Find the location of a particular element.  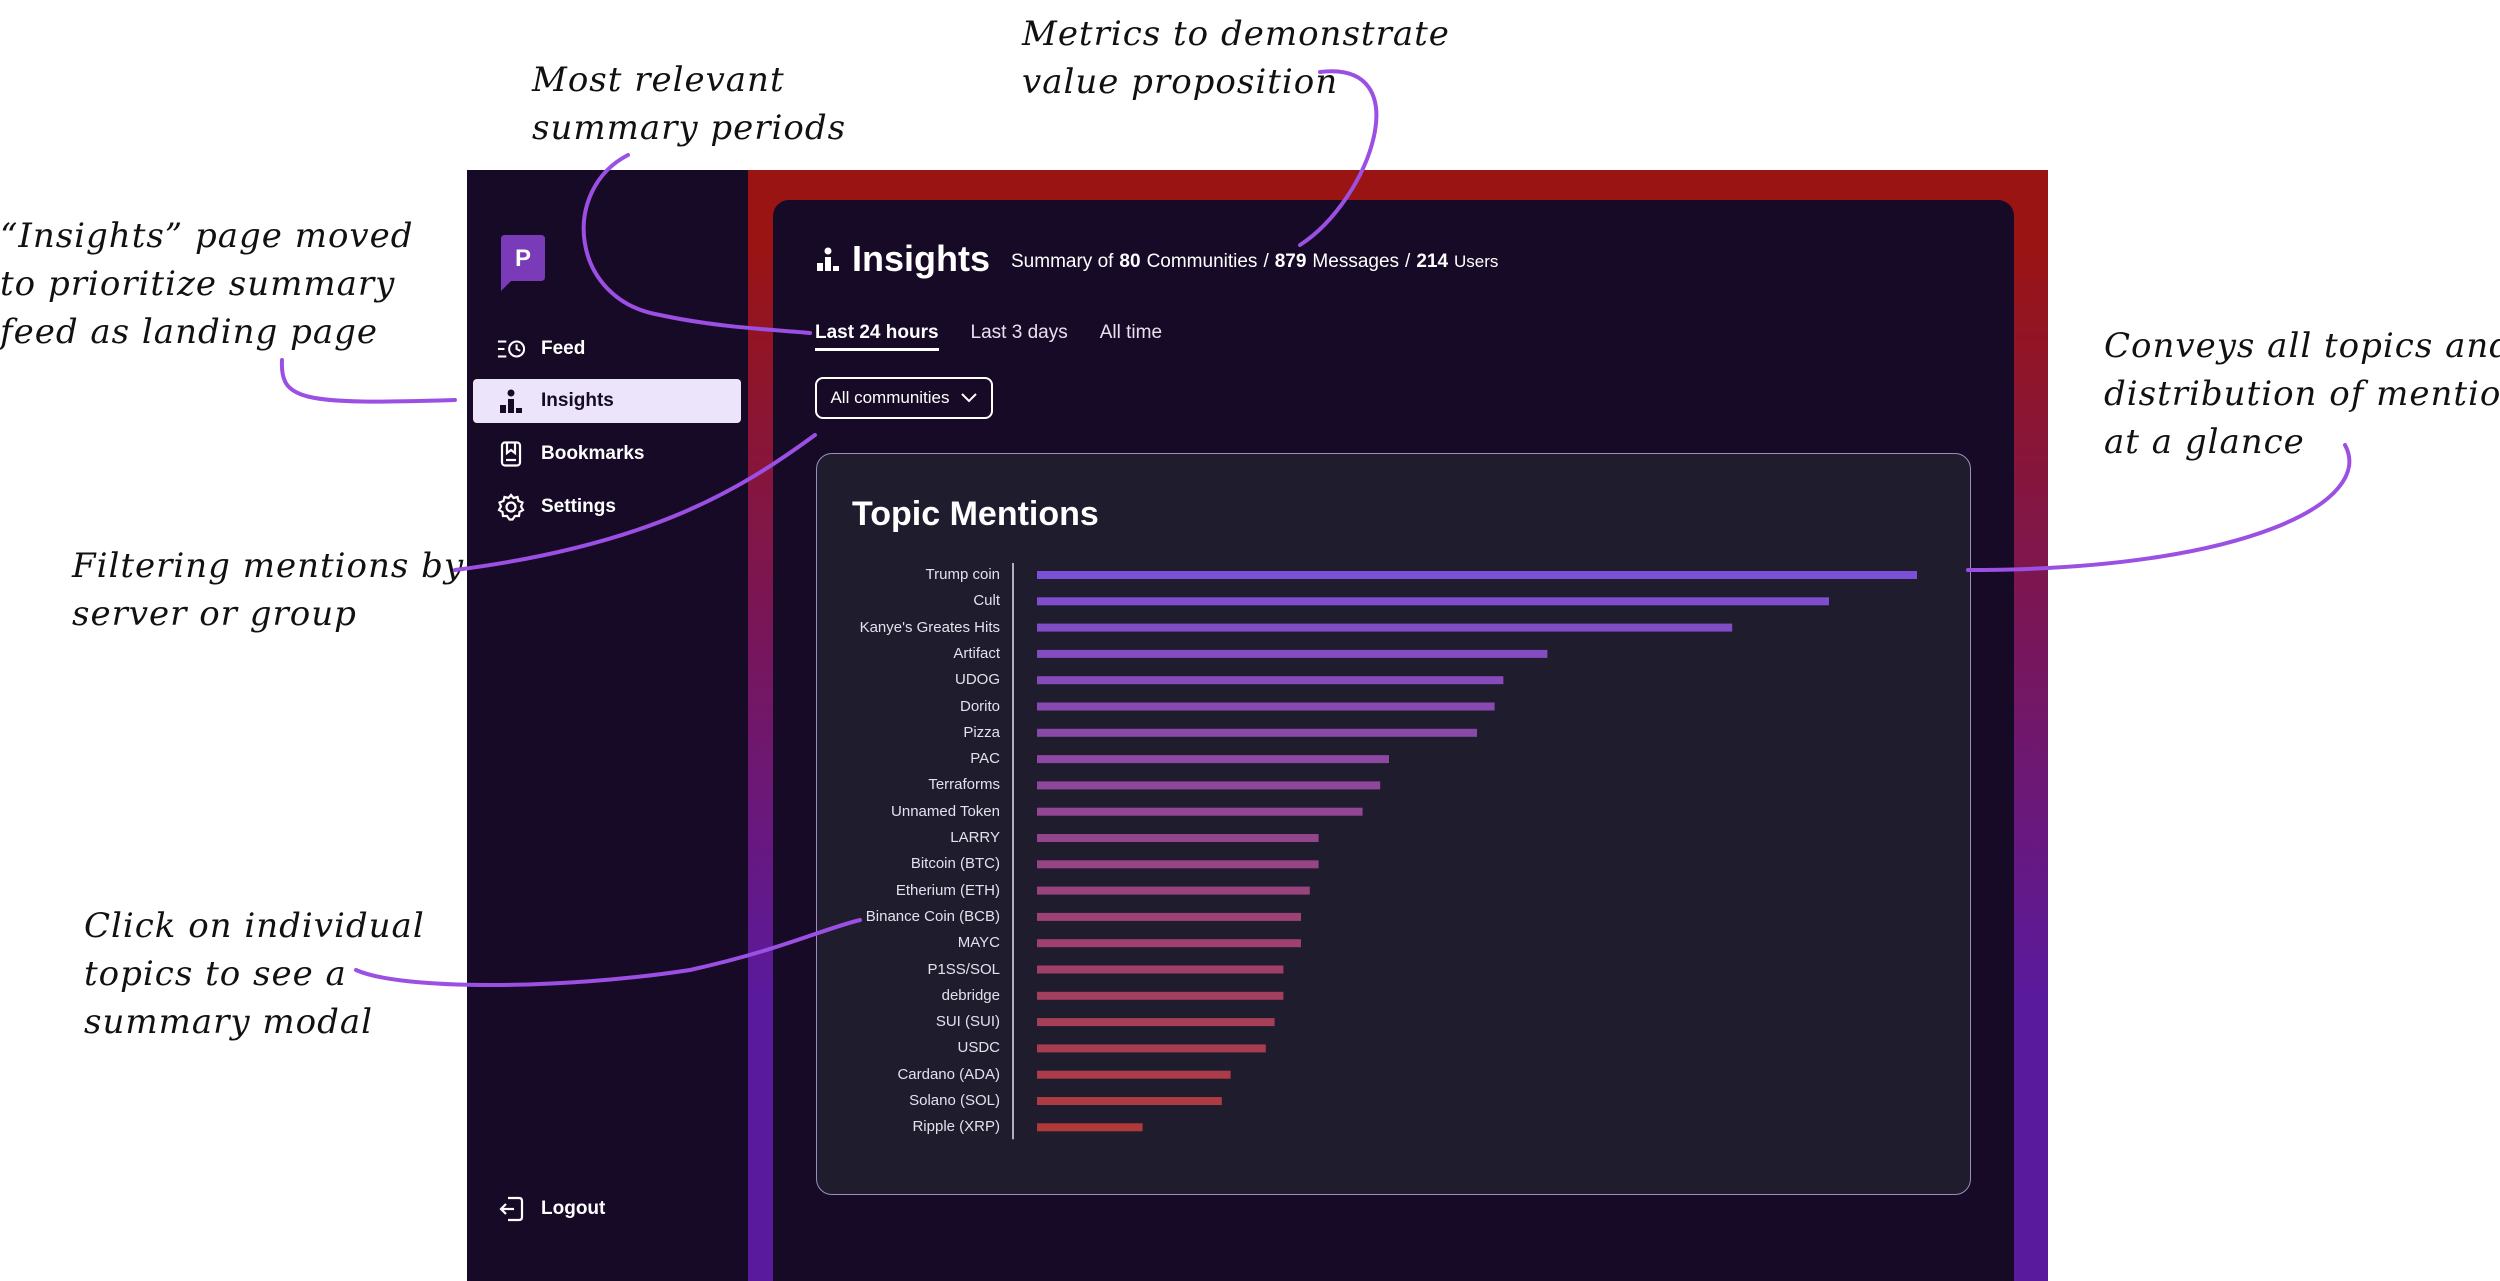

sidebar-item-label: Insights is located at coordinates (577, 400).